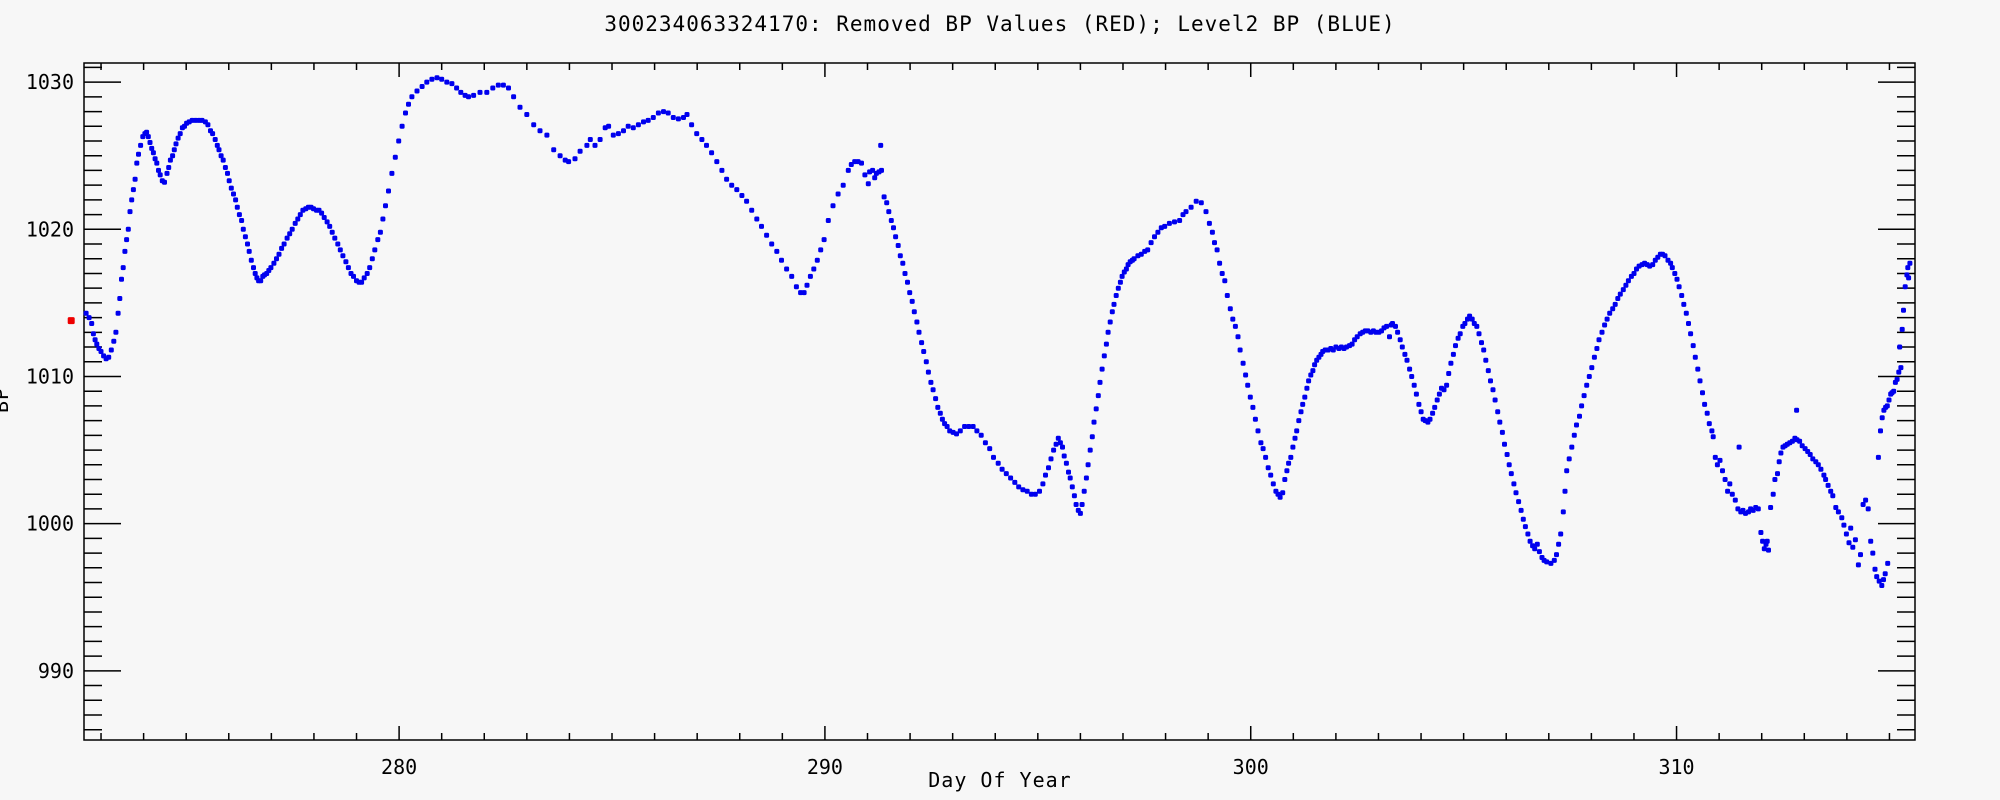  Describe the element at coordinates (50, 82) in the screenshot. I see `y-tick-label: 1030` at that location.